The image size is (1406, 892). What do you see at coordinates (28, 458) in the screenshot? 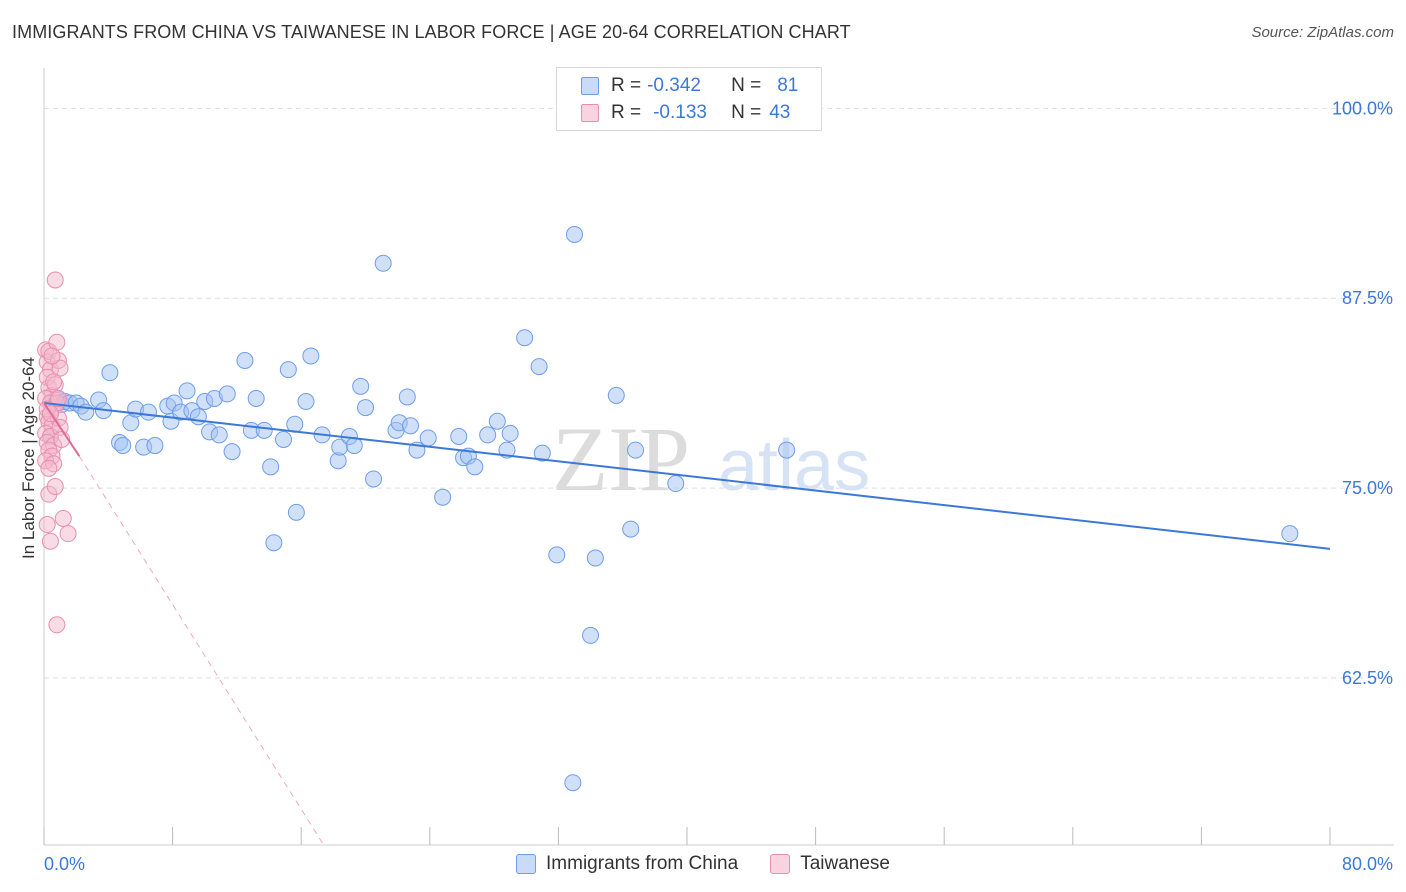
I see `y-axis-title: In Labor Force | Age 20-64` at bounding box center [28, 458].